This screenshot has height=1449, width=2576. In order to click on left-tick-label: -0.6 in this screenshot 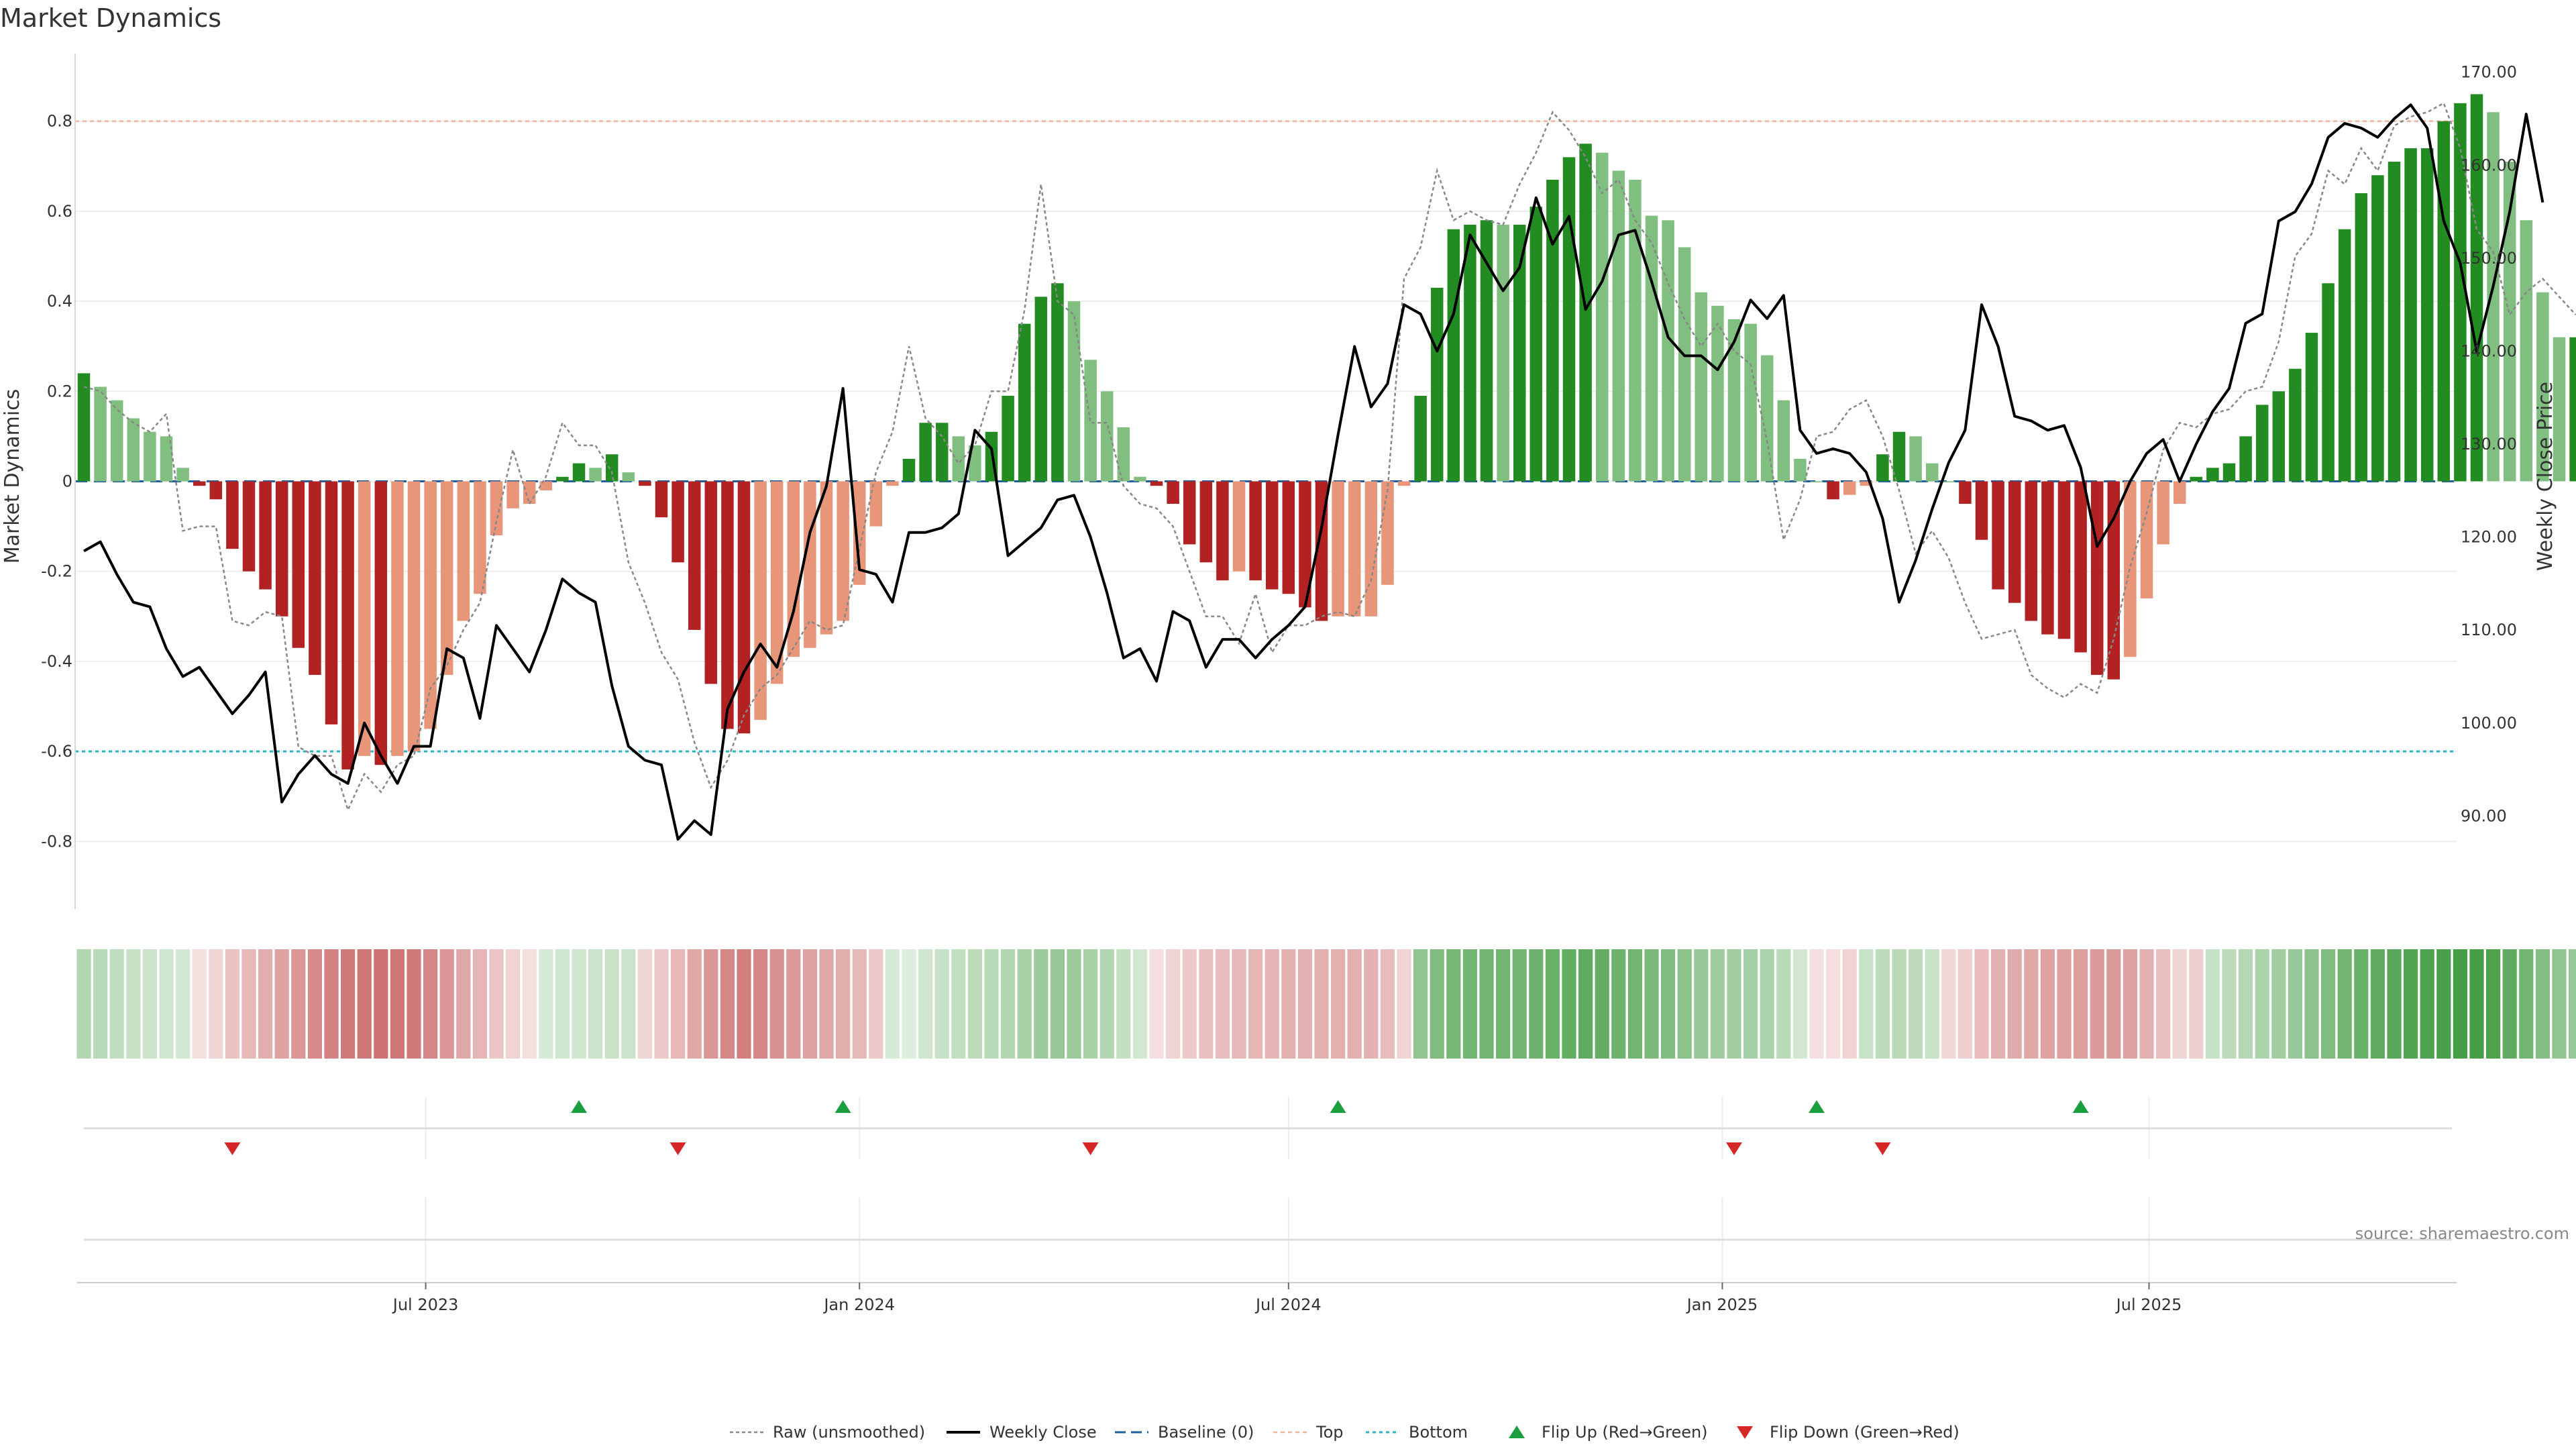, I will do `click(56, 751)`.